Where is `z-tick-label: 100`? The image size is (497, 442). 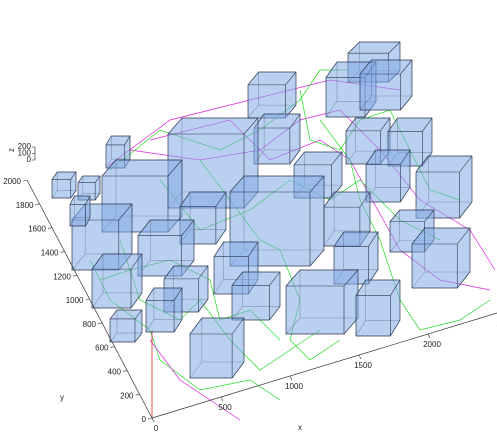
z-tick-label: 100 is located at coordinates (25, 153).